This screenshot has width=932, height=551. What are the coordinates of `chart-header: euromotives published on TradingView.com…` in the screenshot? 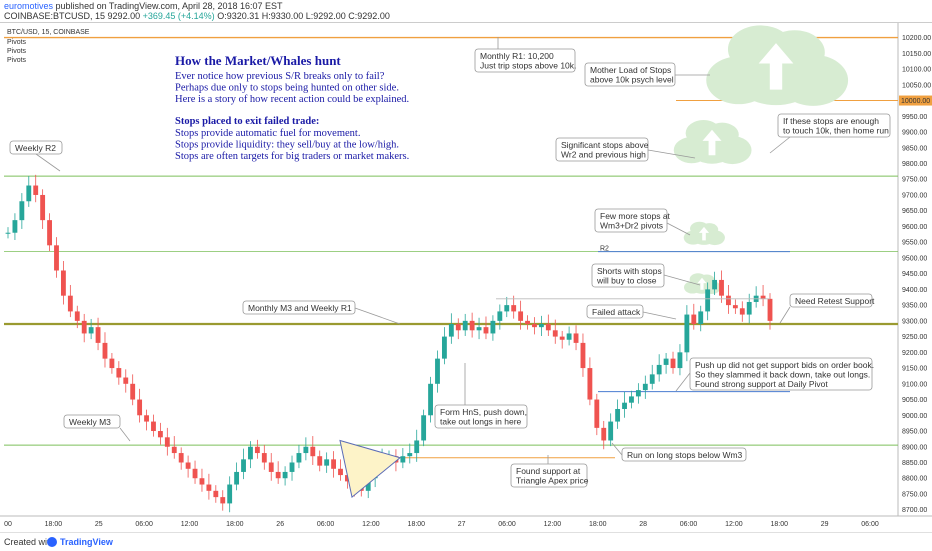 It's located at (466, 11).